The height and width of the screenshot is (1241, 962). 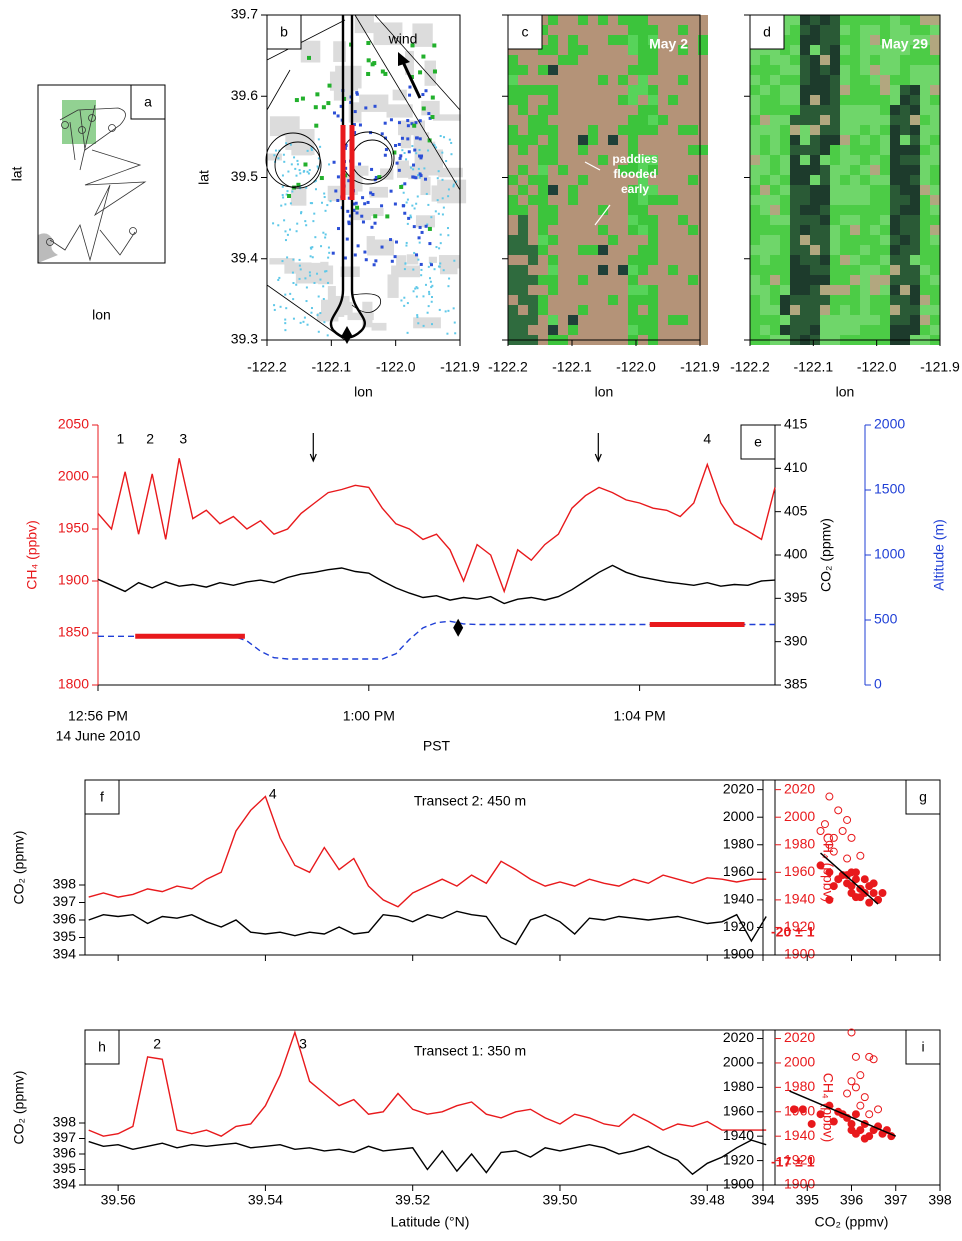 What do you see at coordinates (738, 871) in the screenshot?
I see `y-tick-label: 1960` at bounding box center [738, 871].